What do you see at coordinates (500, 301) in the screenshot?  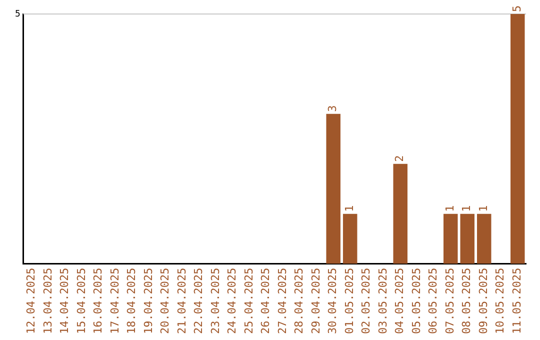 I see `x-tick-label: 10.05.2025` at bounding box center [500, 301].